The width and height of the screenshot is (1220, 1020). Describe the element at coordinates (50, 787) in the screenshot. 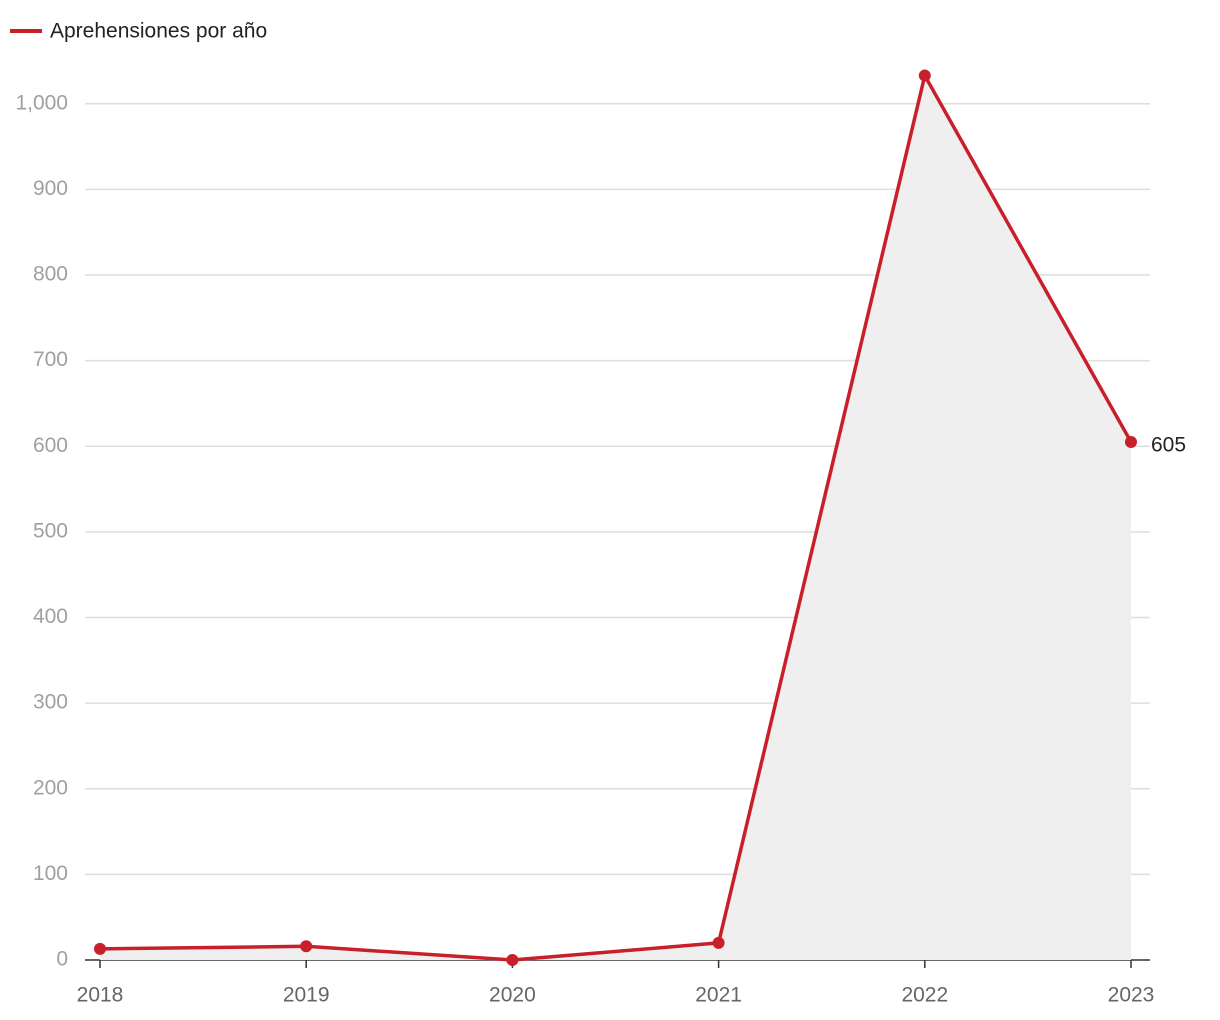

I see `y-tick-label: 200` at that location.